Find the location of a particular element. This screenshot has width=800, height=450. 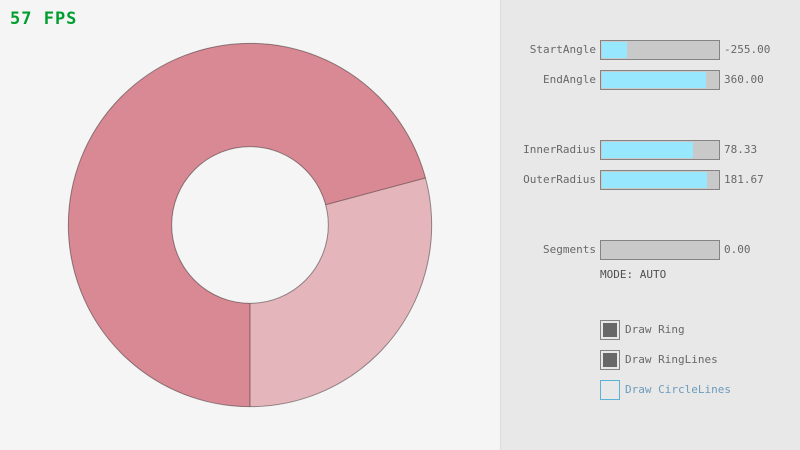

checkbox-draw-ring is located at coordinates (610, 330).